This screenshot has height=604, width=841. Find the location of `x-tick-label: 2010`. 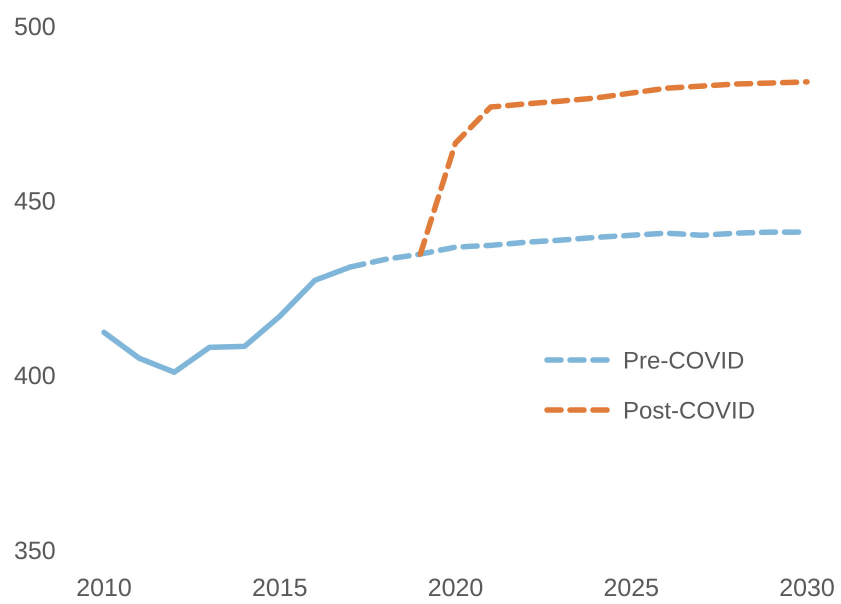

x-tick-label: 2010 is located at coordinates (104, 588).